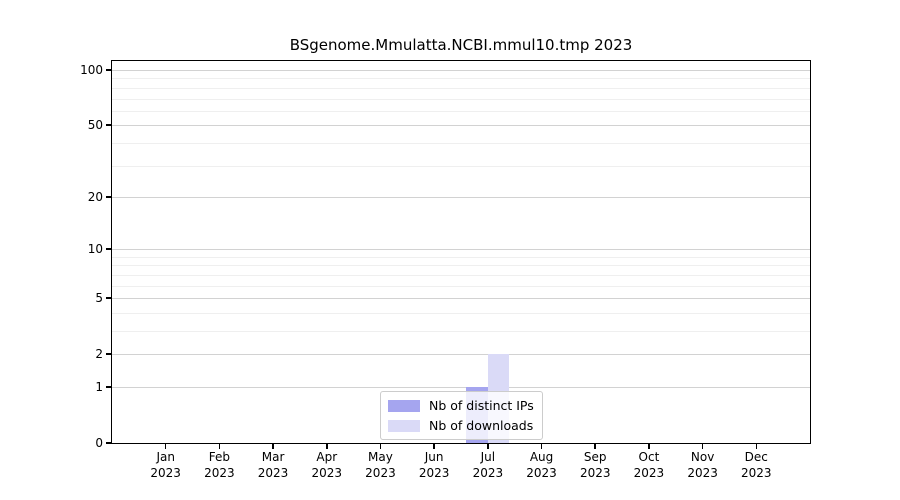  What do you see at coordinates (756, 465) in the screenshot?
I see `x-axis-tick-label: Dec 2023` at bounding box center [756, 465].